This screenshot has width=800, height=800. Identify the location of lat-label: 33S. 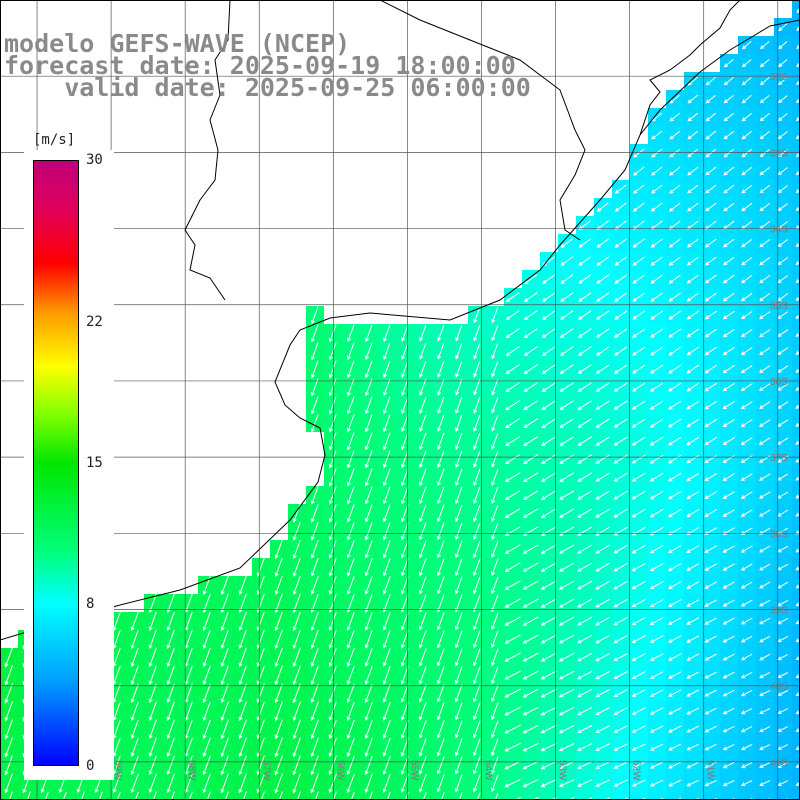
(779, 153).